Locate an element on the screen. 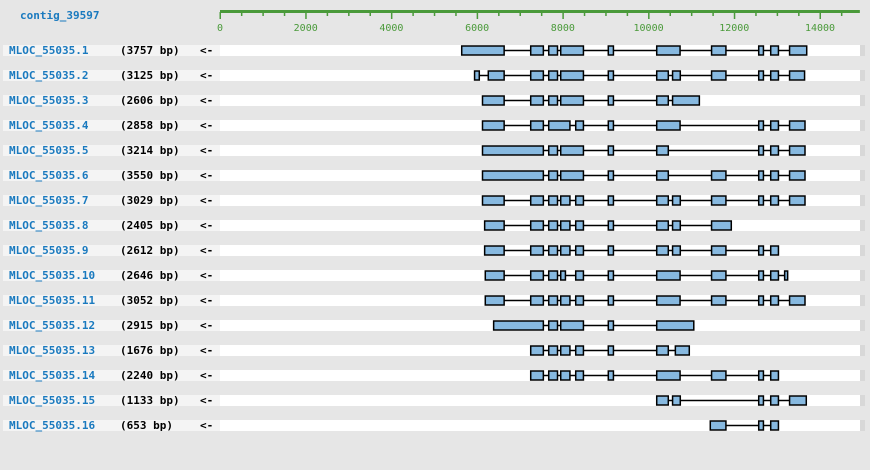 The width and height of the screenshot is (870, 470). contig-title: contig_39597 is located at coordinates (60, 15).